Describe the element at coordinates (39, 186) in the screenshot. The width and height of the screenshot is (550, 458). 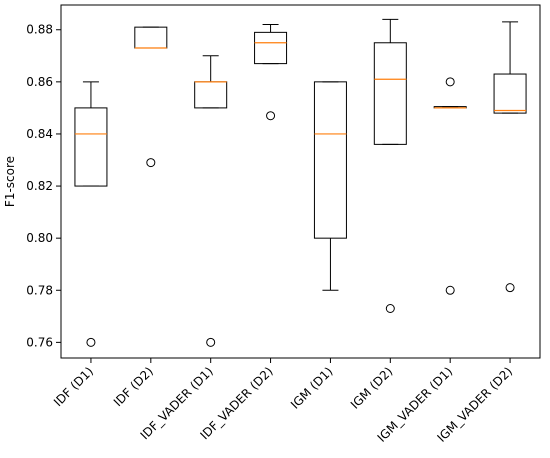
I see `y-tick-label: 0.82` at that location.